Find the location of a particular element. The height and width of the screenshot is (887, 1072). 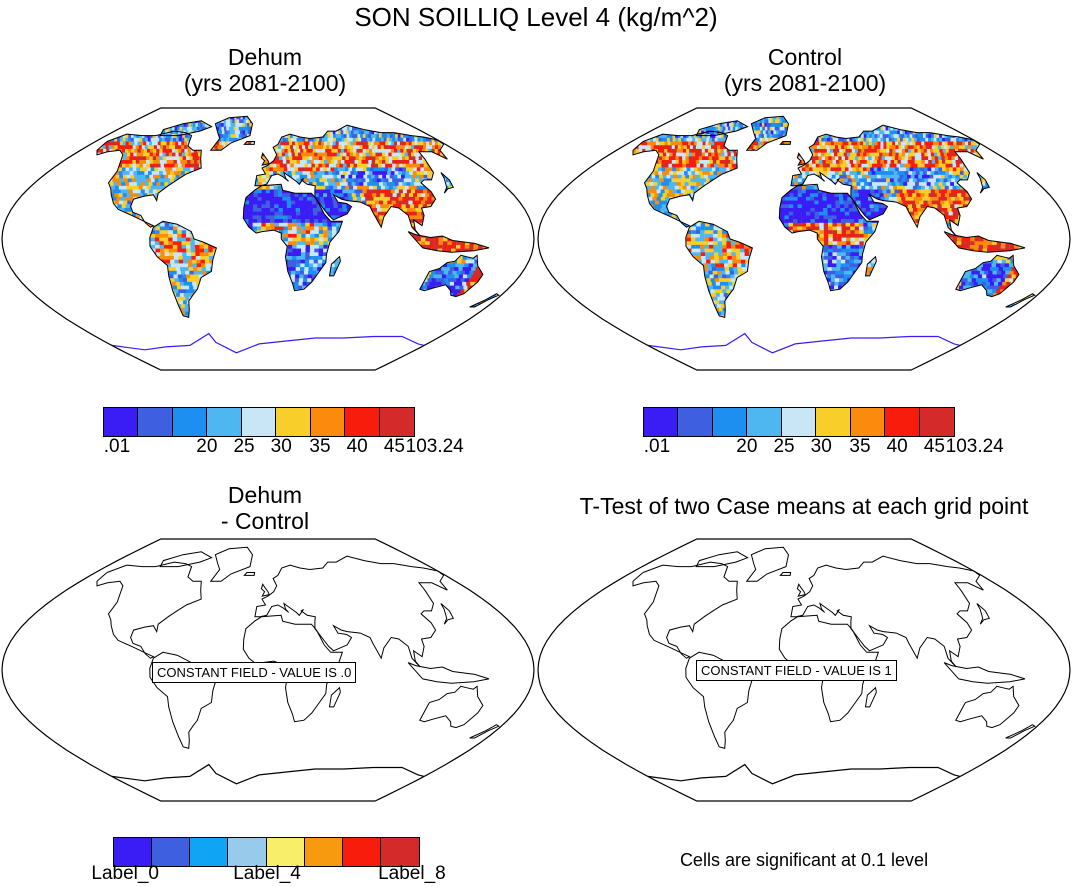

map-dehum is located at coordinates (268, 239).